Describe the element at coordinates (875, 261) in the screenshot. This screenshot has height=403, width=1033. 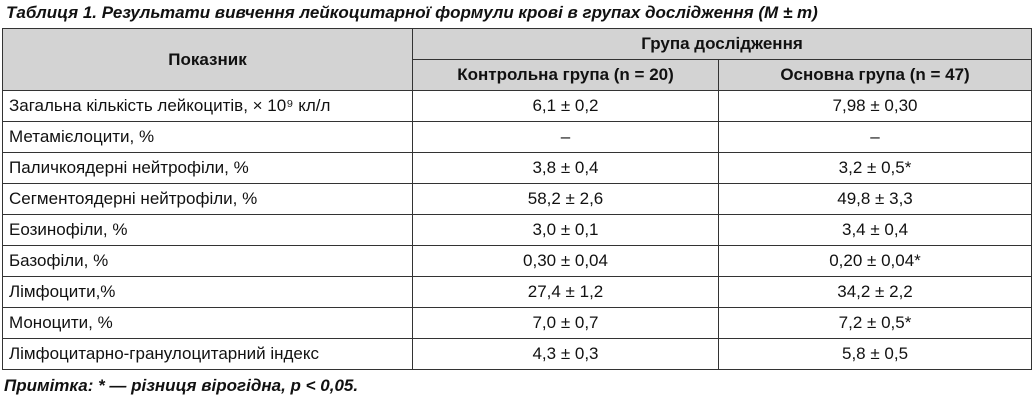
I see `value-cell: 0,20 ± 0,04*` at that location.